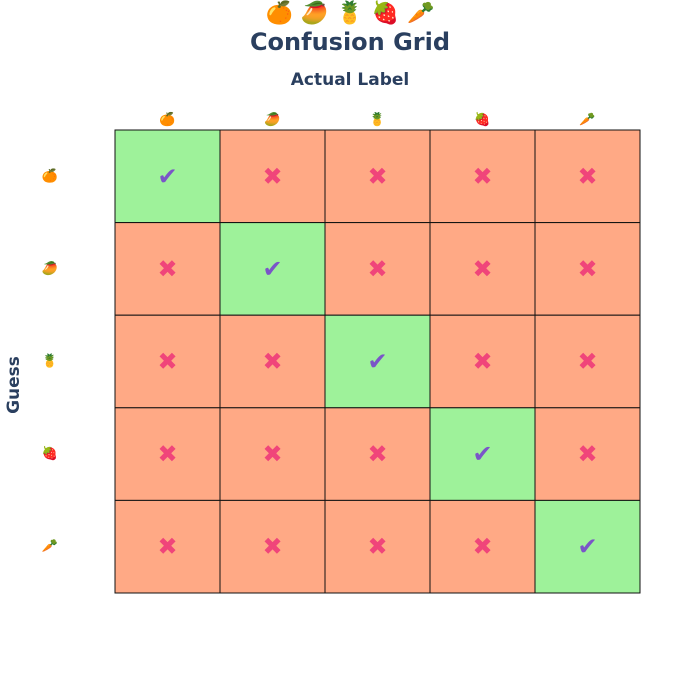 This screenshot has height=700, width=700. Describe the element at coordinates (50, 176) in the screenshot. I see `y-tick-label: 🍊` at that location.